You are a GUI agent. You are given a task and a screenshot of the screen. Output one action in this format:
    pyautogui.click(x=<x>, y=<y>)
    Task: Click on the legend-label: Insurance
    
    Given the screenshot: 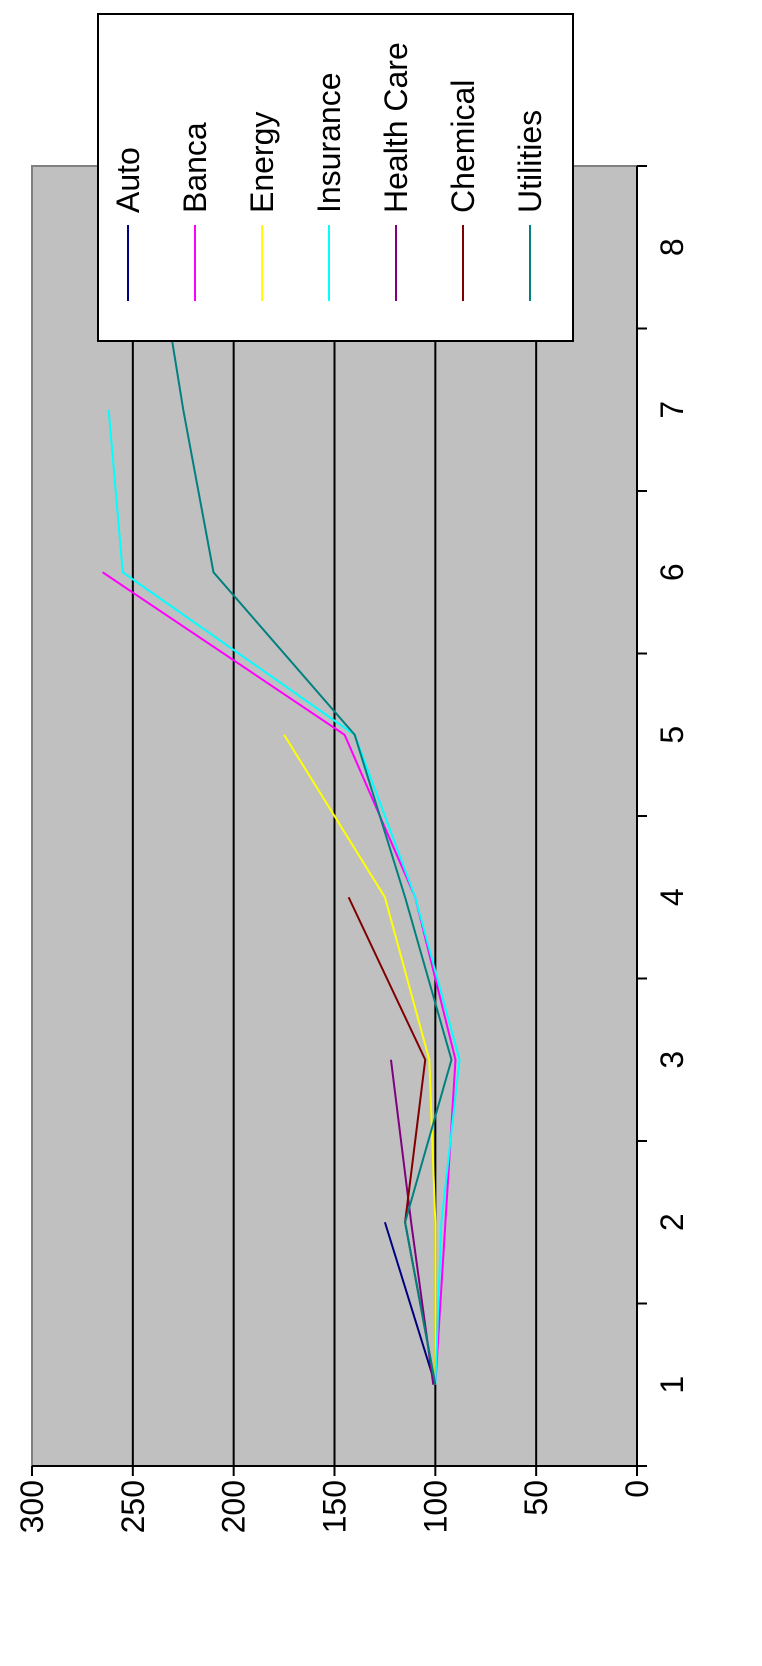 What is the action you would take?
    pyautogui.click(x=329, y=142)
    